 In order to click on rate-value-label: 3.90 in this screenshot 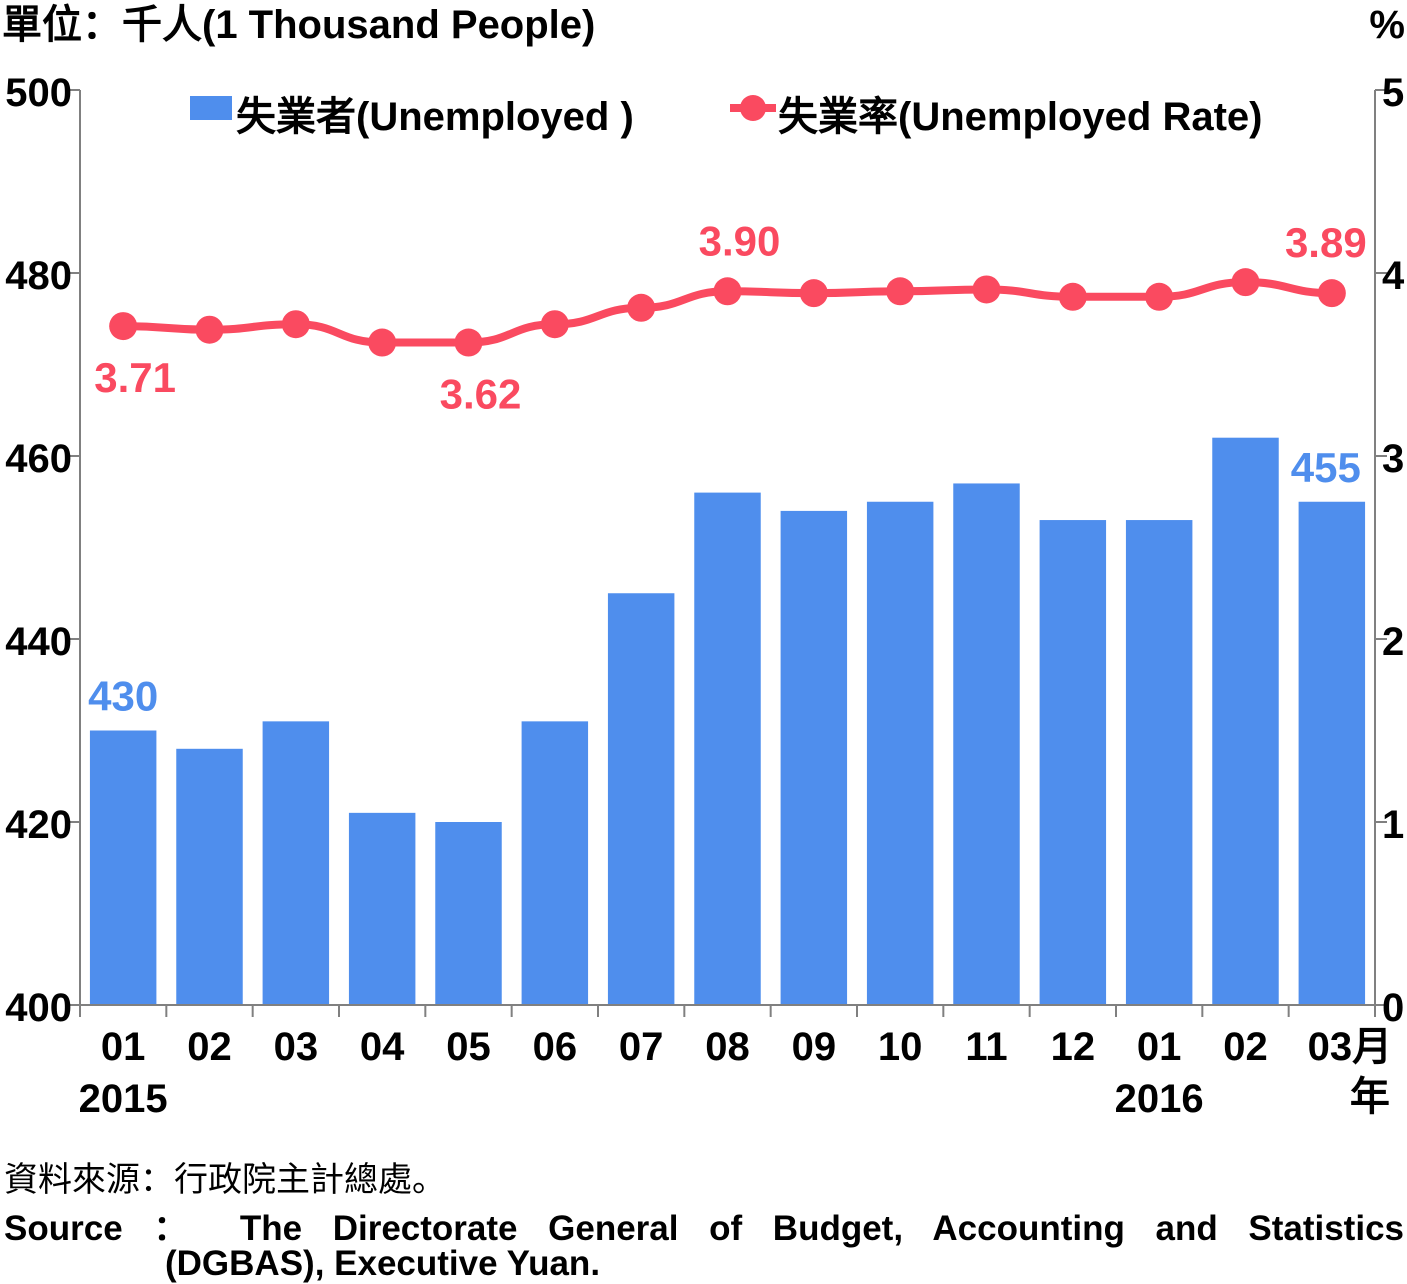, I will do `click(740, 240)`.